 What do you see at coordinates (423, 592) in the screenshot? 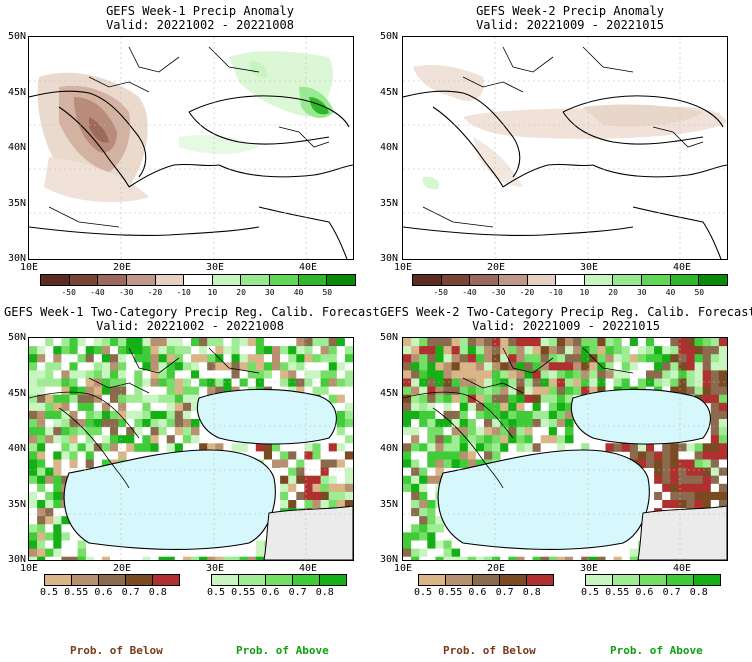
I see `colorbar-tick-label: 0.5` at bounding box center [423, 592].